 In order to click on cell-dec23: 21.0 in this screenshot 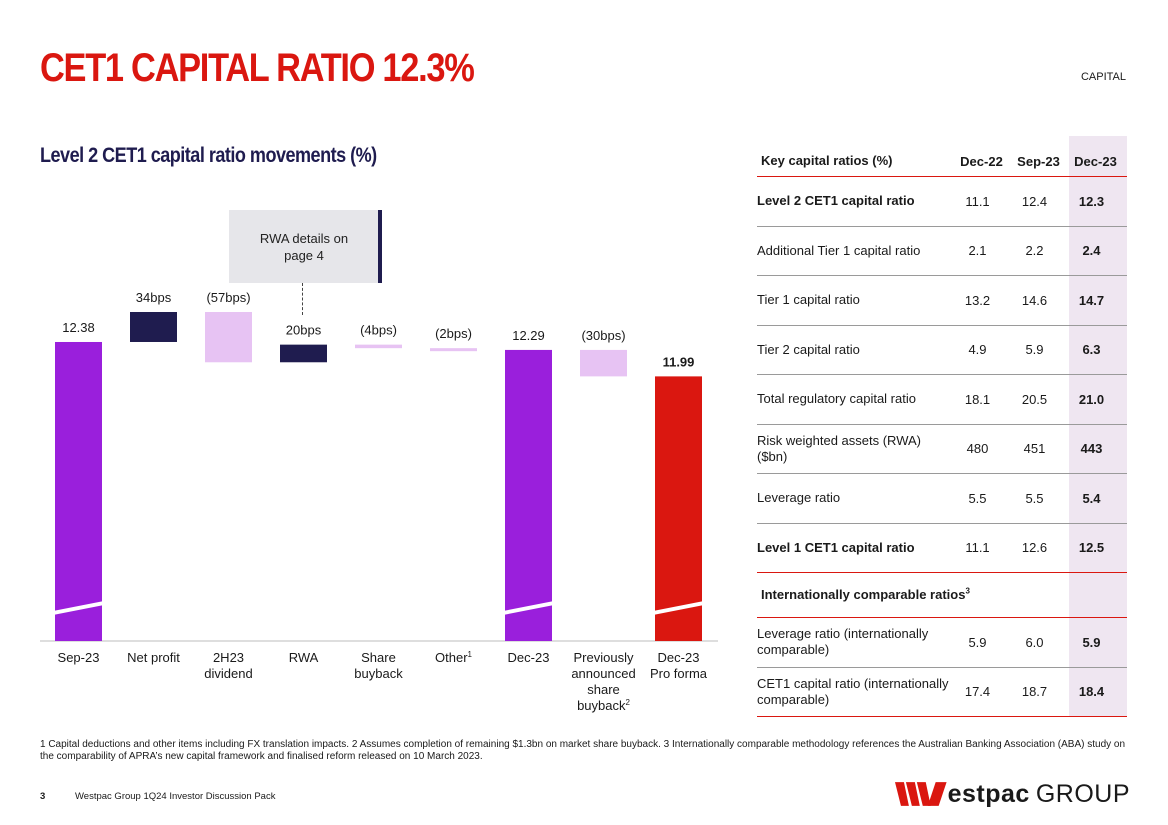, I will do `click(1091, 399)`.